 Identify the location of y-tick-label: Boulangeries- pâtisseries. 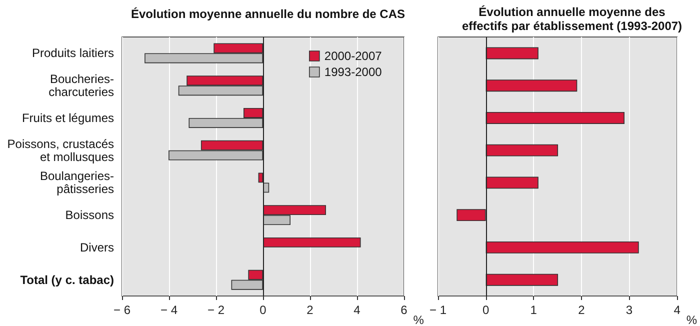
(77, 182).